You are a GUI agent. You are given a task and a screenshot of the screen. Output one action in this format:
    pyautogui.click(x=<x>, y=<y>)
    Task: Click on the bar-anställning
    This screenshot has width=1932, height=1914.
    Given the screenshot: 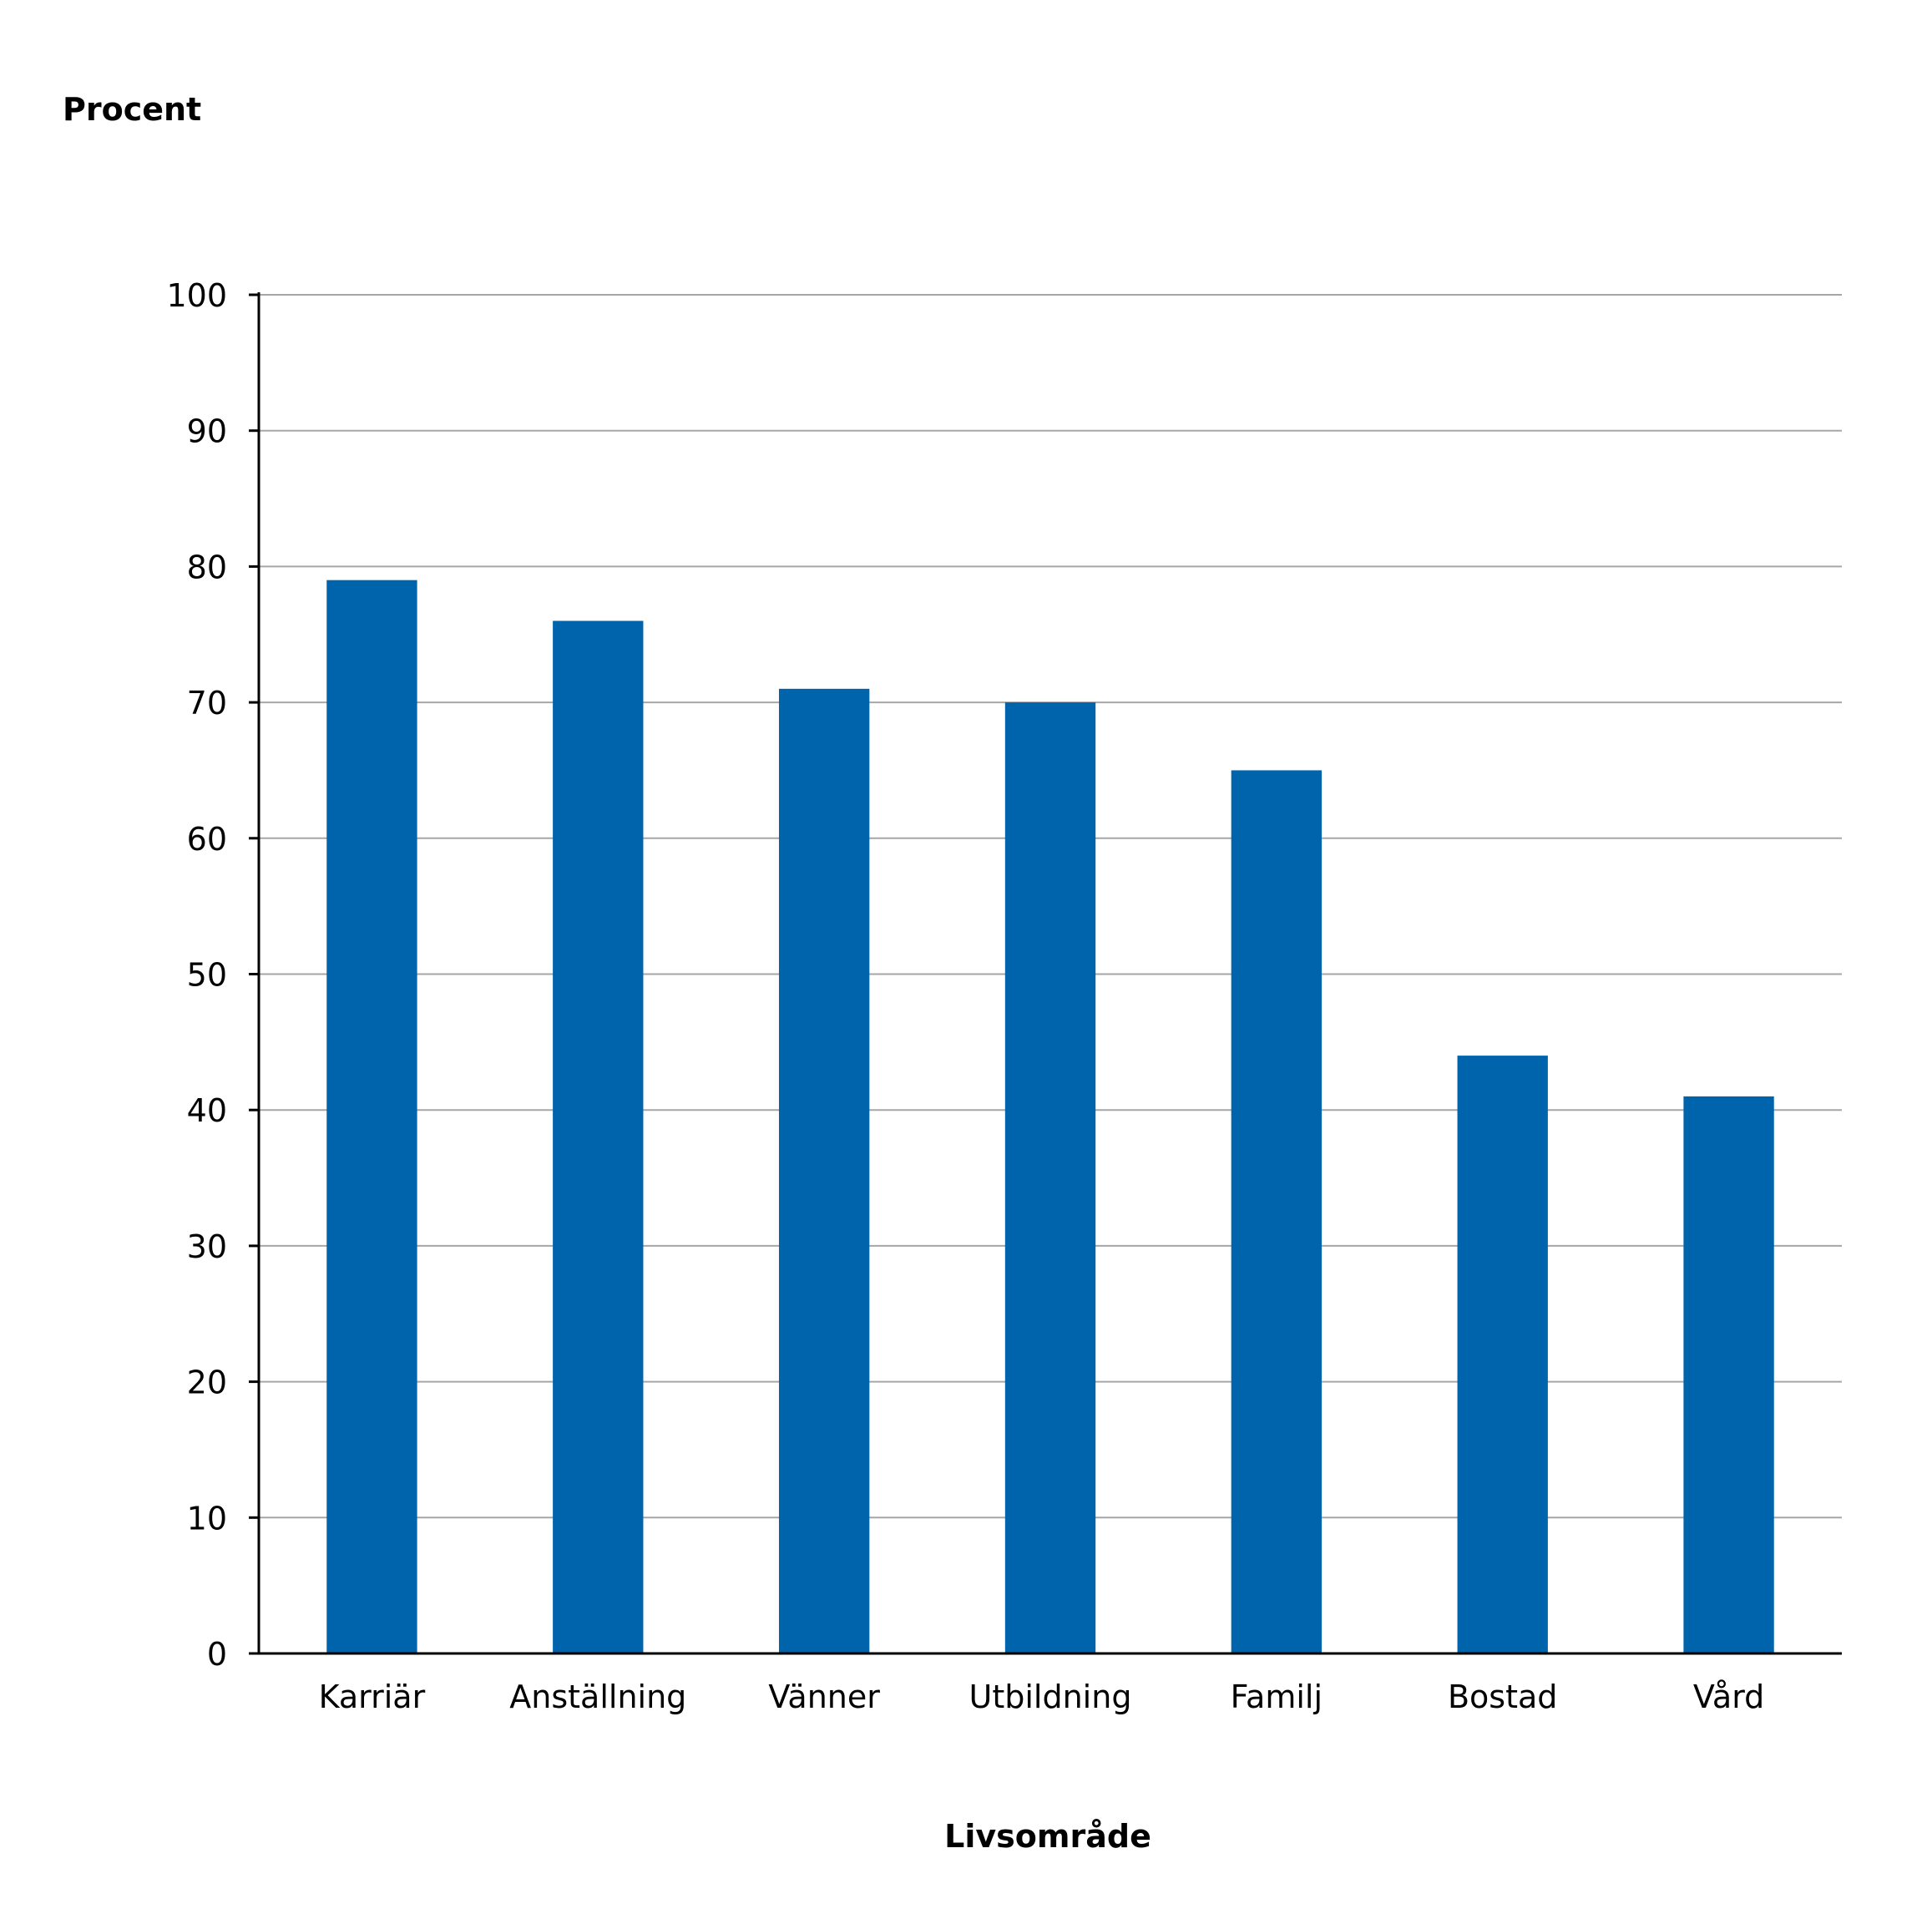 What is the action you would take?
    pyautogui.click(x=598, y=1136)
    